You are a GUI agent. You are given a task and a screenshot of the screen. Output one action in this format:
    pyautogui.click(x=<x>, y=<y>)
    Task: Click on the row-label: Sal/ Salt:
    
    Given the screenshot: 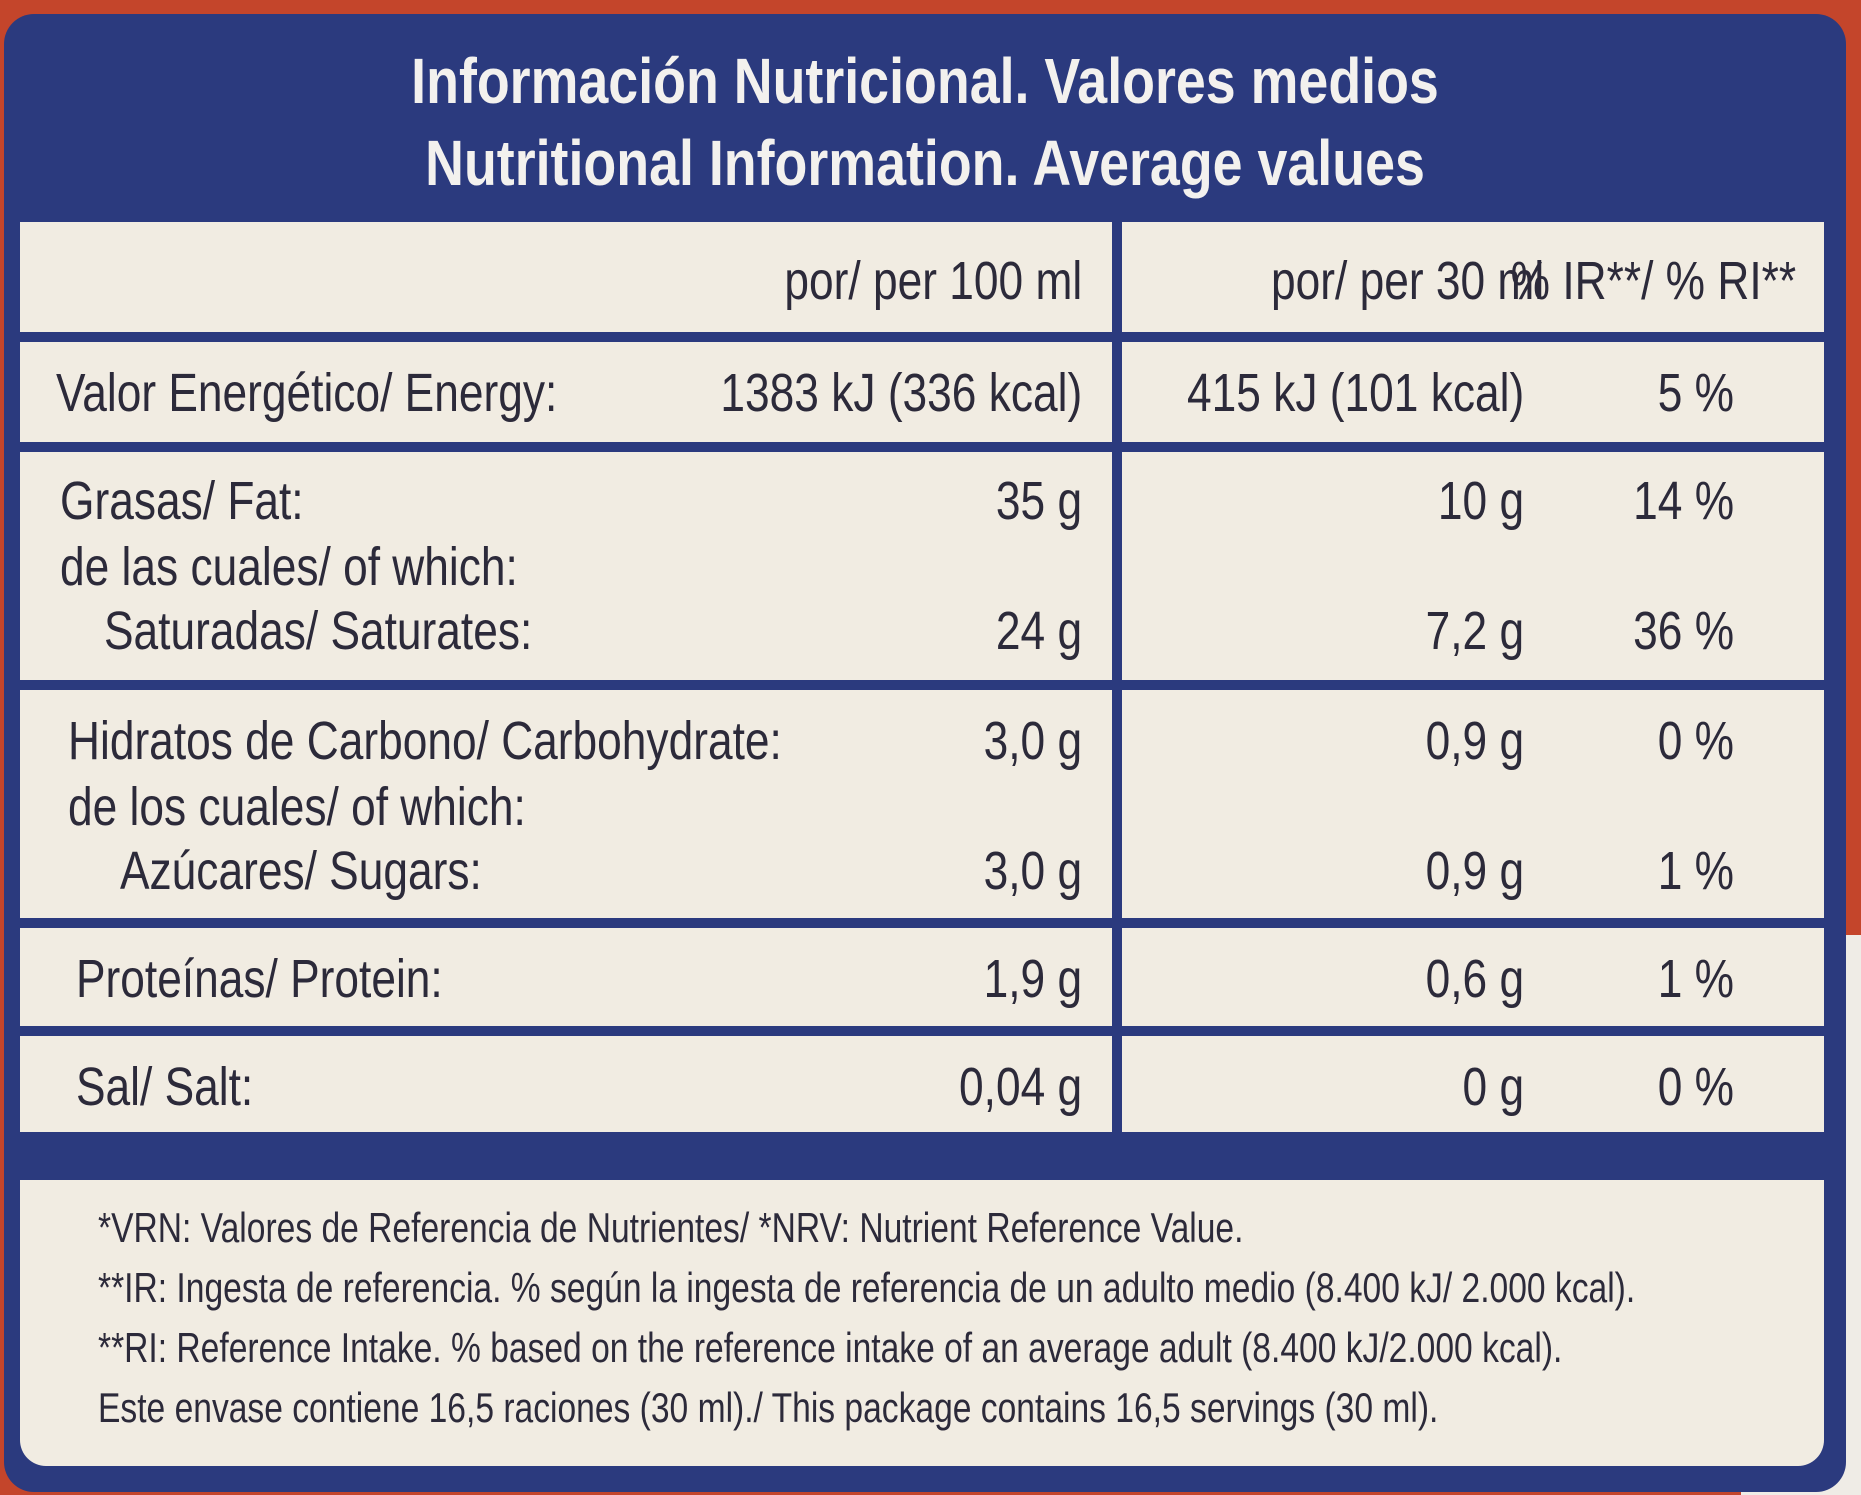 What is the action you would take?
    pyautogui.click(x=165, y=1087)
    